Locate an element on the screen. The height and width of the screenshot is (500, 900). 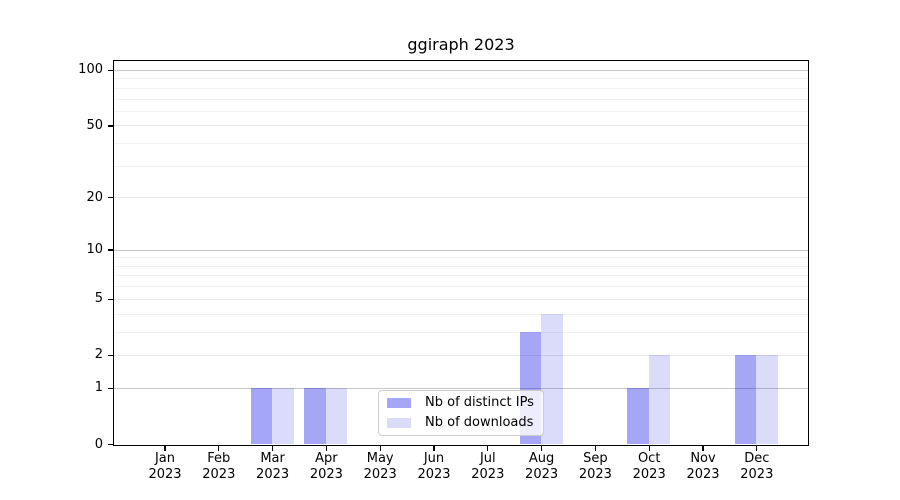
bar-downloads-oct is located at coordinates (659, 399).